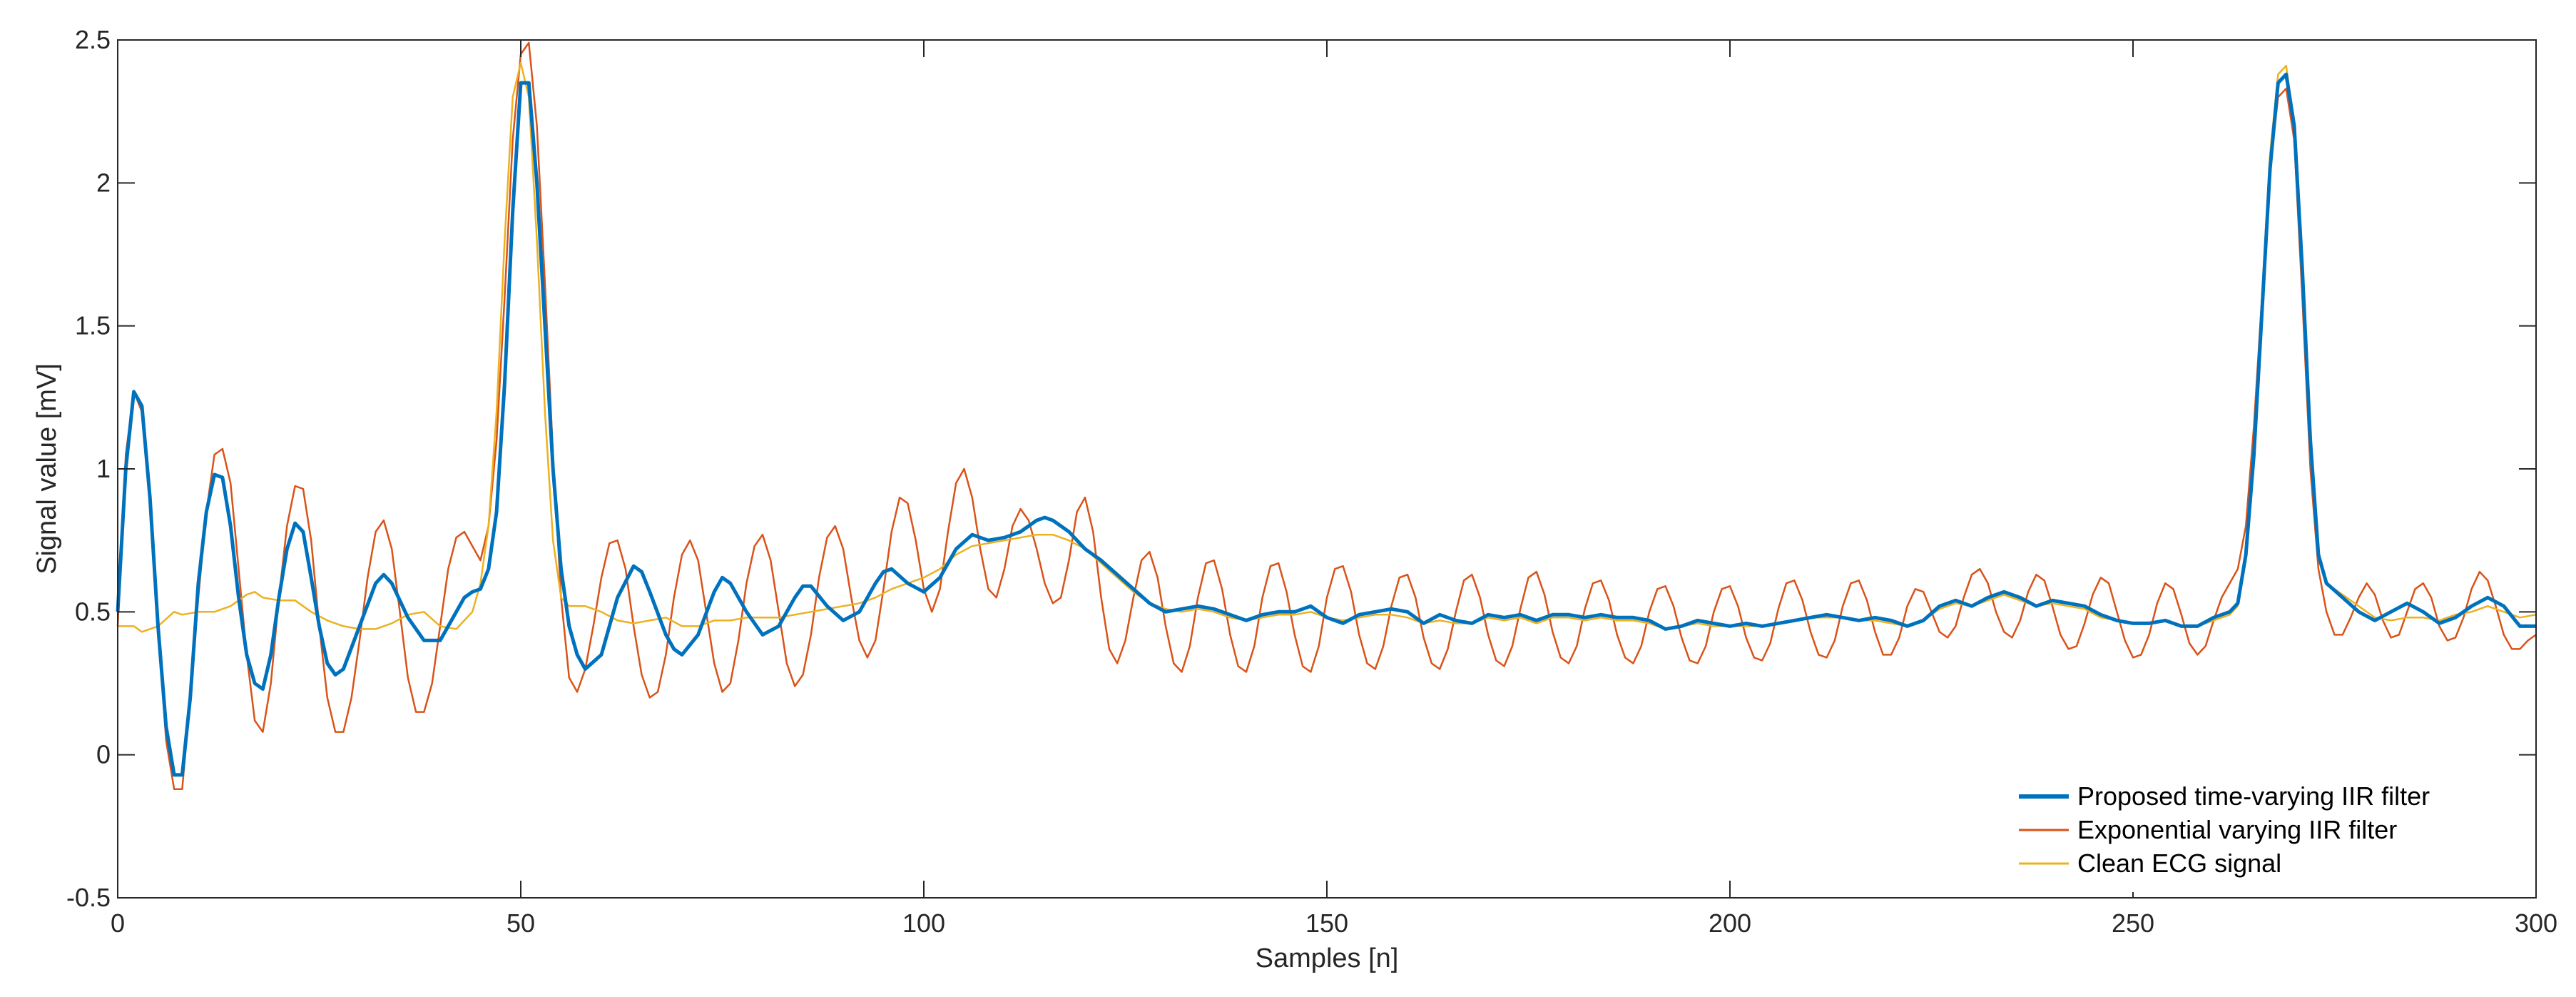 This screenshot has width=2576, height=997. I want to click on y-tick-label: 1, so click(103, 468).